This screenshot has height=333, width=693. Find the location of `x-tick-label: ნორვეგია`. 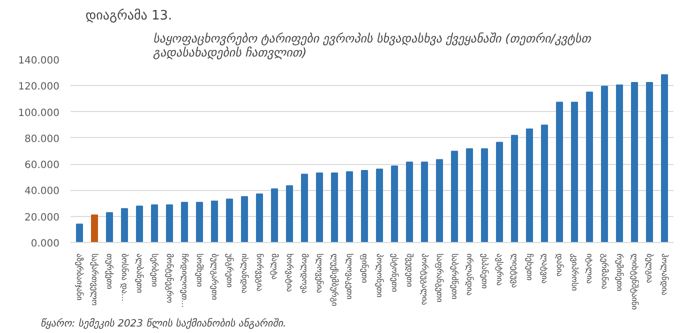

x-tick-label: ნორვეგია is located at coordinates (259, 273).